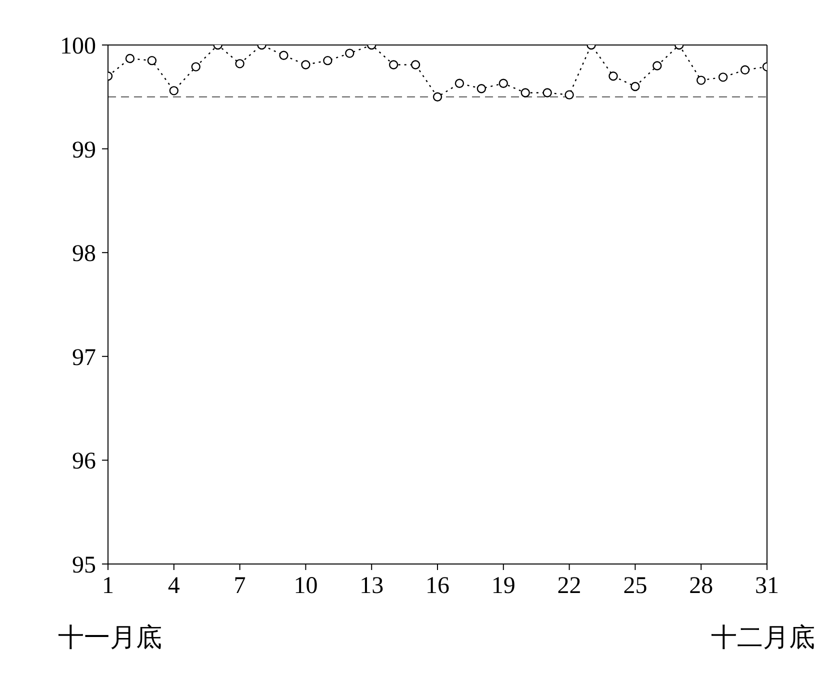  I want to click on x-tick-label: 25, so click(635, 586).